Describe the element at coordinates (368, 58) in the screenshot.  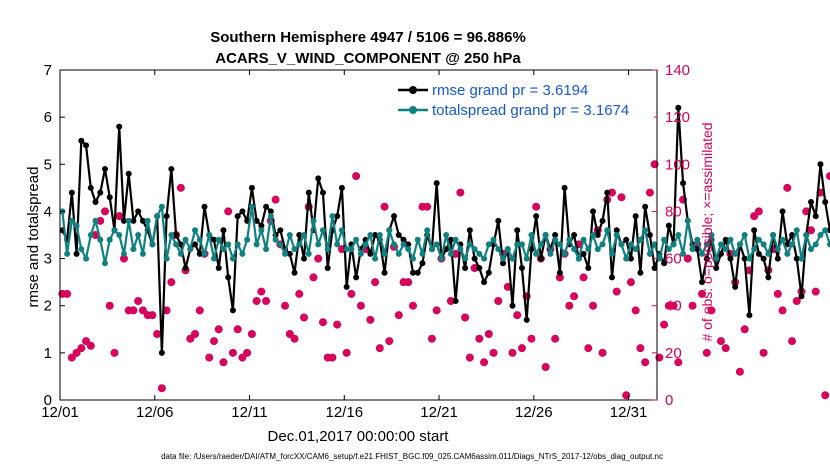
I see `chart-title-line2: ACARS_V_WIND_COMPONENT @ 250 hPa` at that location.